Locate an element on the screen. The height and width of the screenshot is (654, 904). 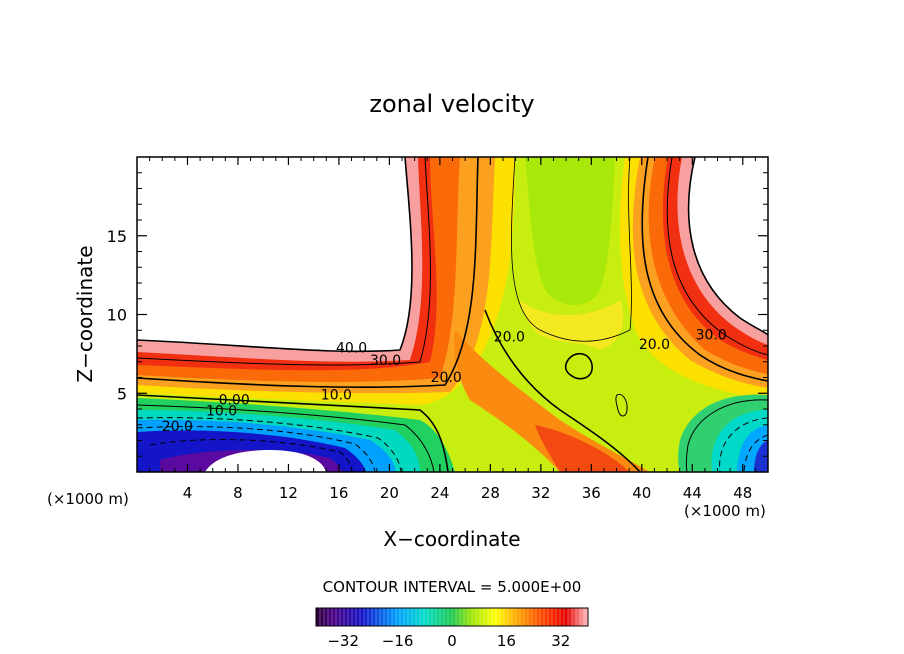
x-tick-label: 36 is located at coordinates (591, 493).